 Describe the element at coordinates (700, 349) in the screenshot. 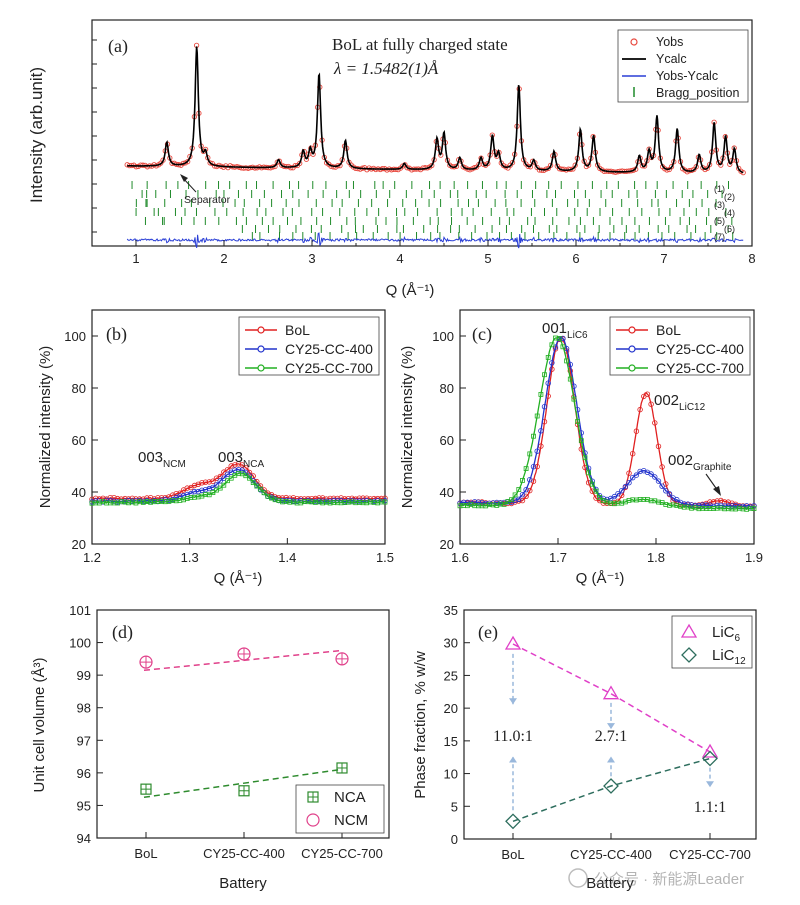

I see `legend-label: CY25-CC-400` at that location.